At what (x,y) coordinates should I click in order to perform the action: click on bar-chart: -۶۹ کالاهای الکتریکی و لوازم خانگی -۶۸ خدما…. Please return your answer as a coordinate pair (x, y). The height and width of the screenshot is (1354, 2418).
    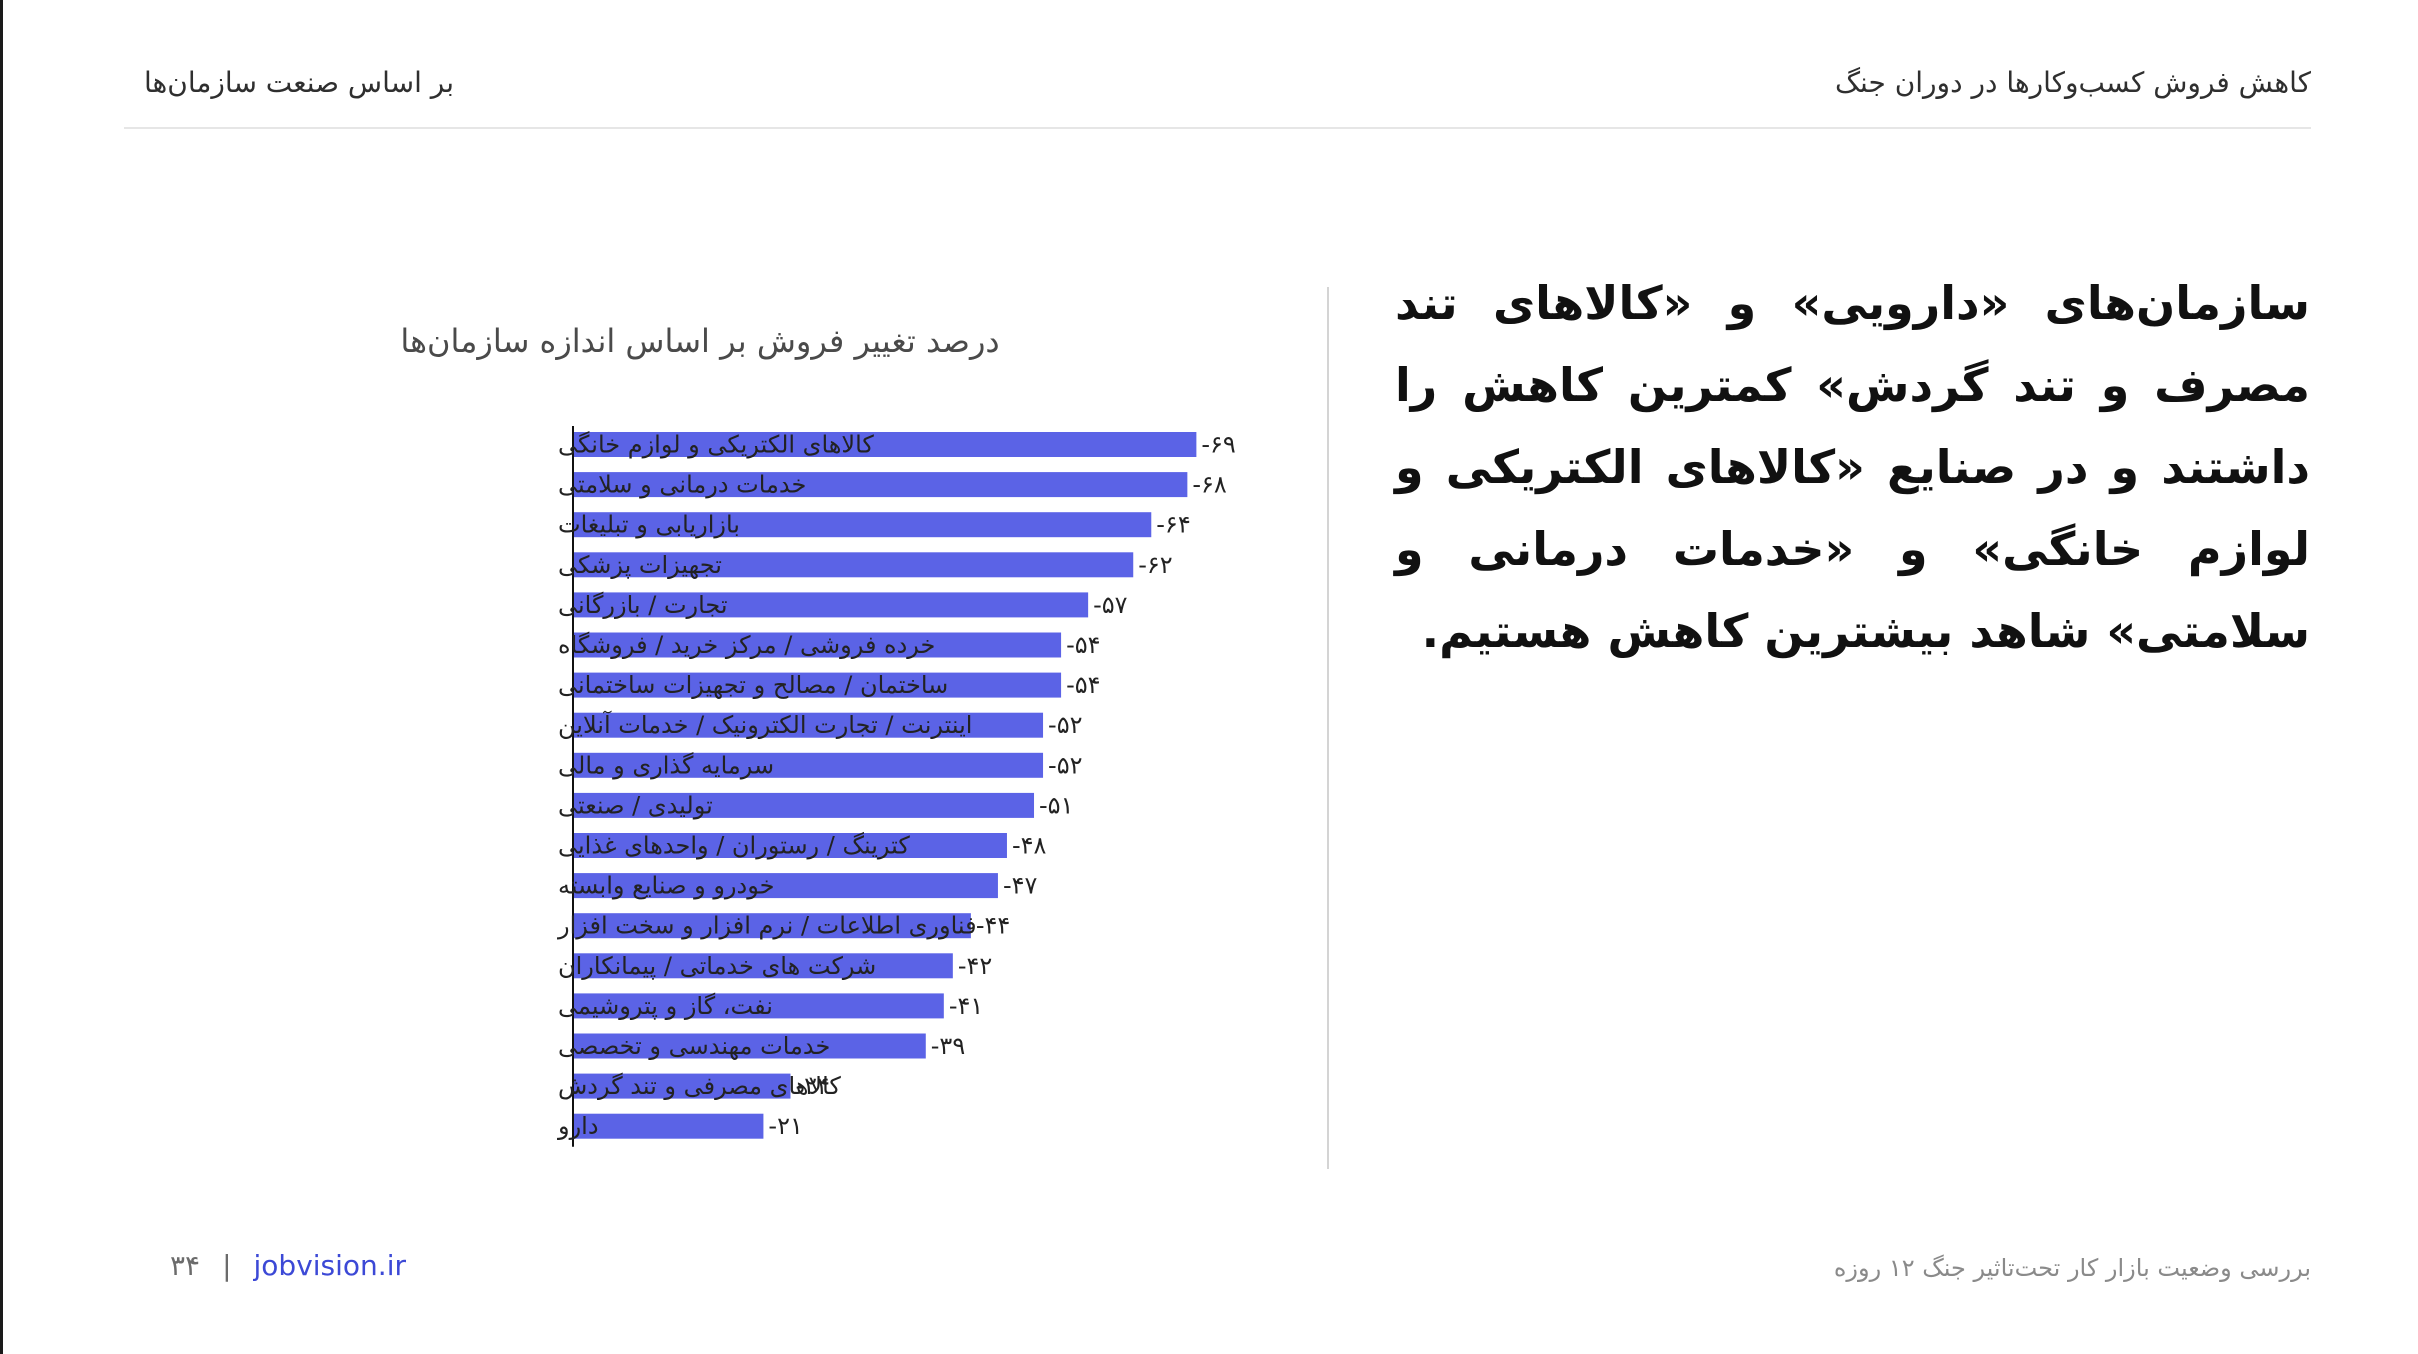
    Looking at the image, I should click on (896, 786).